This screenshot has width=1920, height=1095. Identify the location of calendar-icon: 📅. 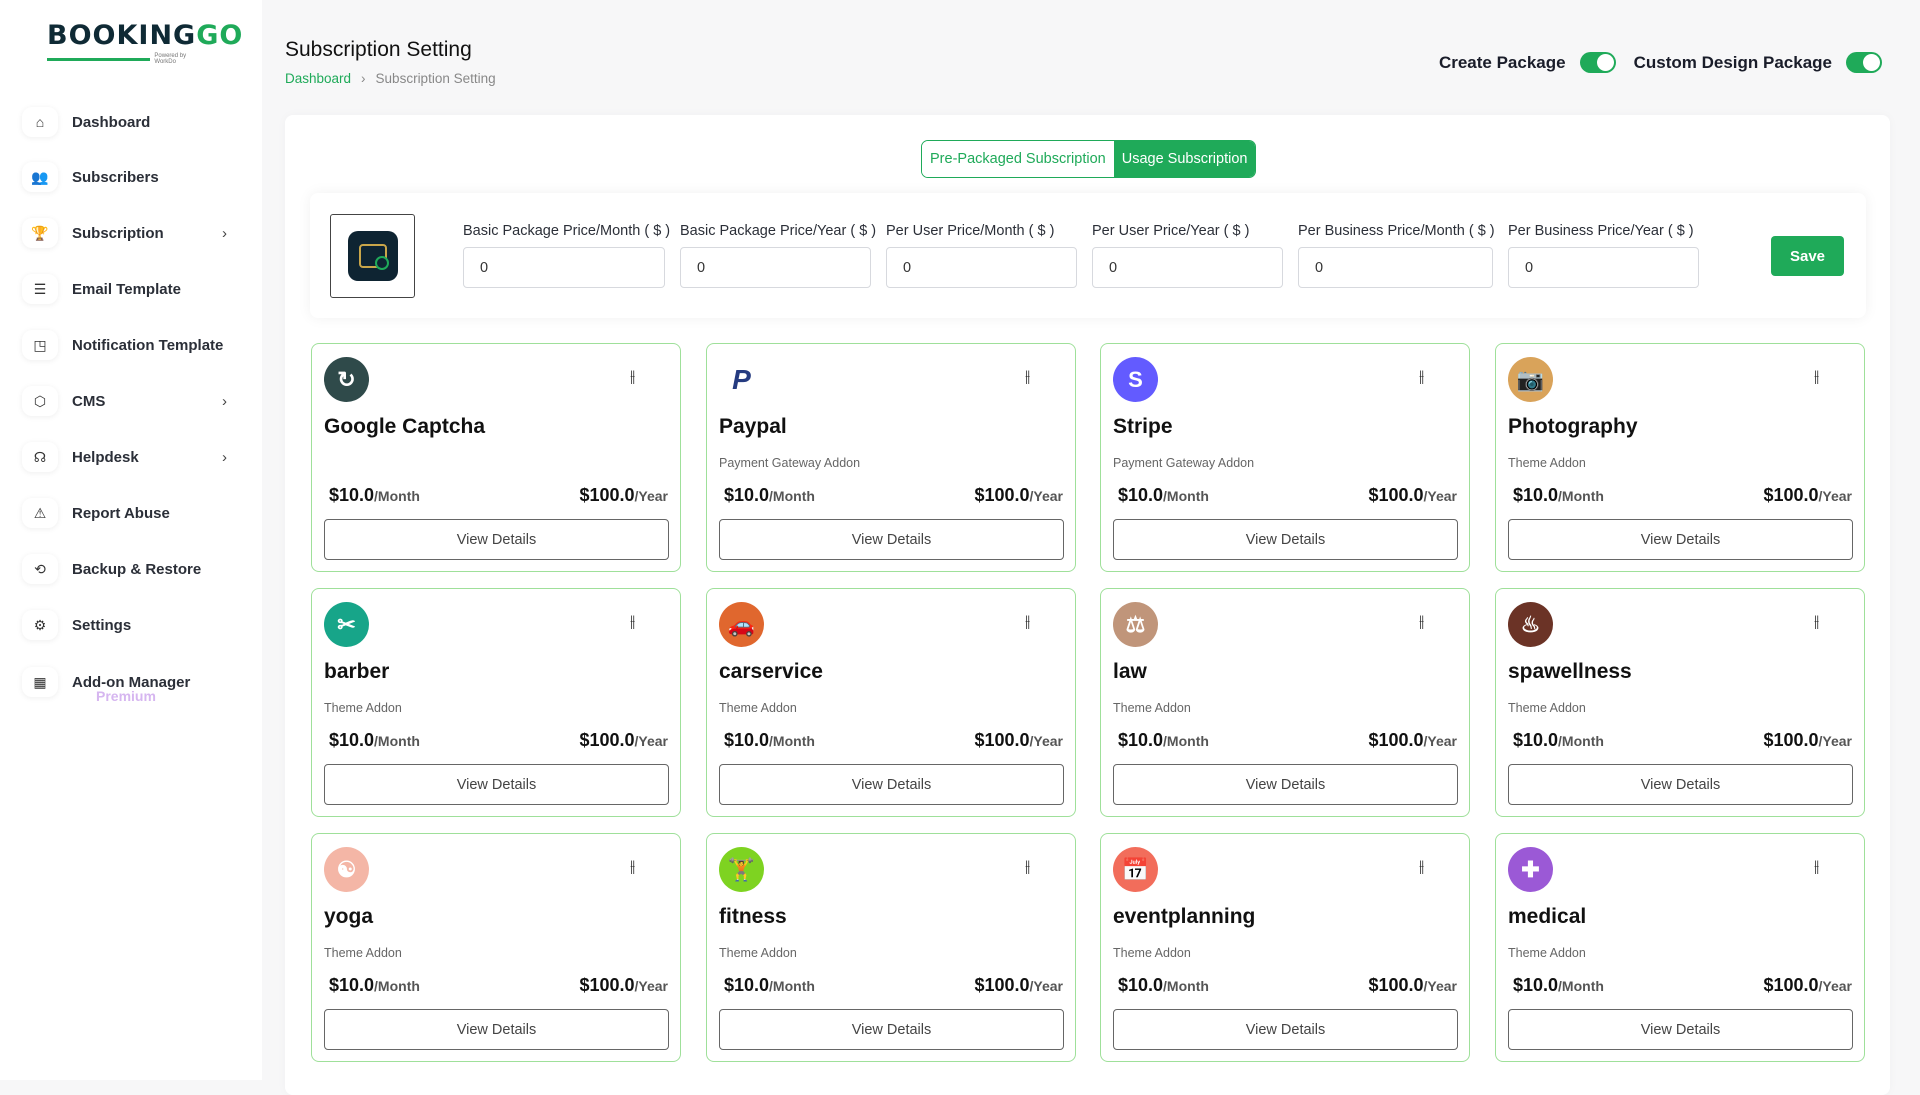
(1135, 869).